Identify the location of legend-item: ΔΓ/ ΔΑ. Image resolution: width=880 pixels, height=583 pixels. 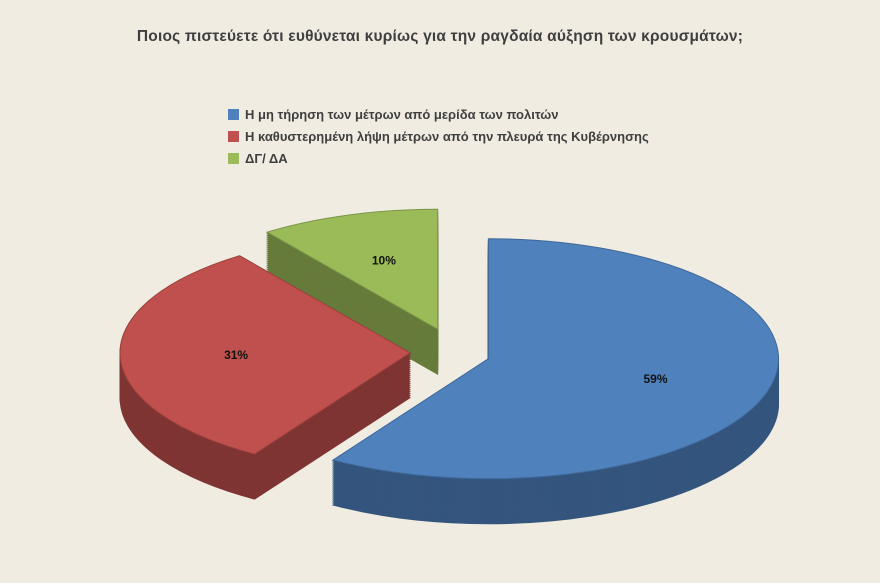
(438, 158).